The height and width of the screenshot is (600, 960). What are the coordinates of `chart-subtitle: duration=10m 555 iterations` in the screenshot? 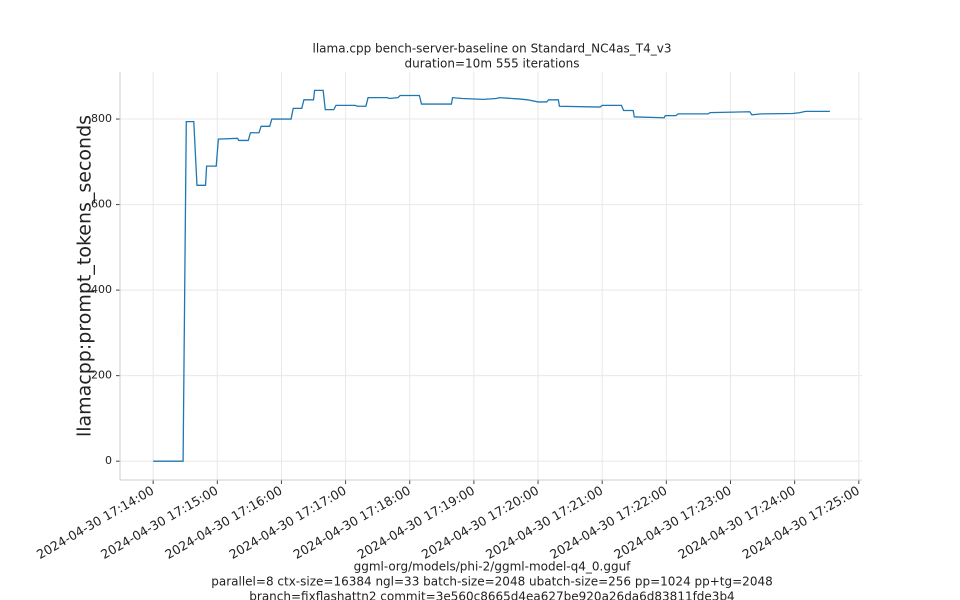 It's located at (492, 64).